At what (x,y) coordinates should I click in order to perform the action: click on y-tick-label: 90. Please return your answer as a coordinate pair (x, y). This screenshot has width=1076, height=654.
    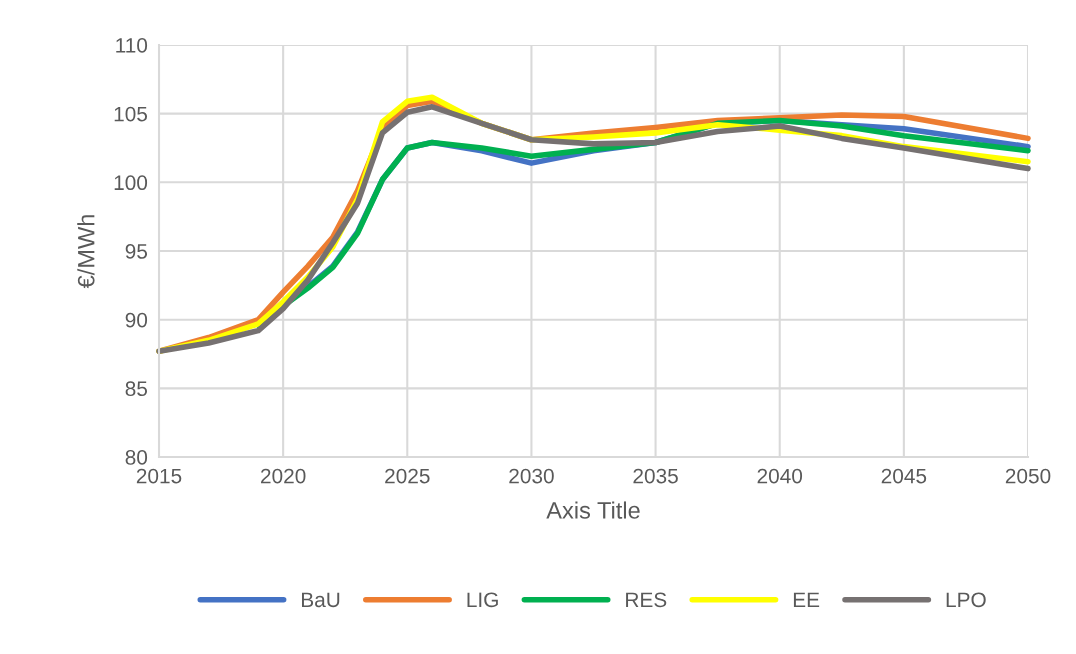
    Looking at the image, I should click on (136, 320).